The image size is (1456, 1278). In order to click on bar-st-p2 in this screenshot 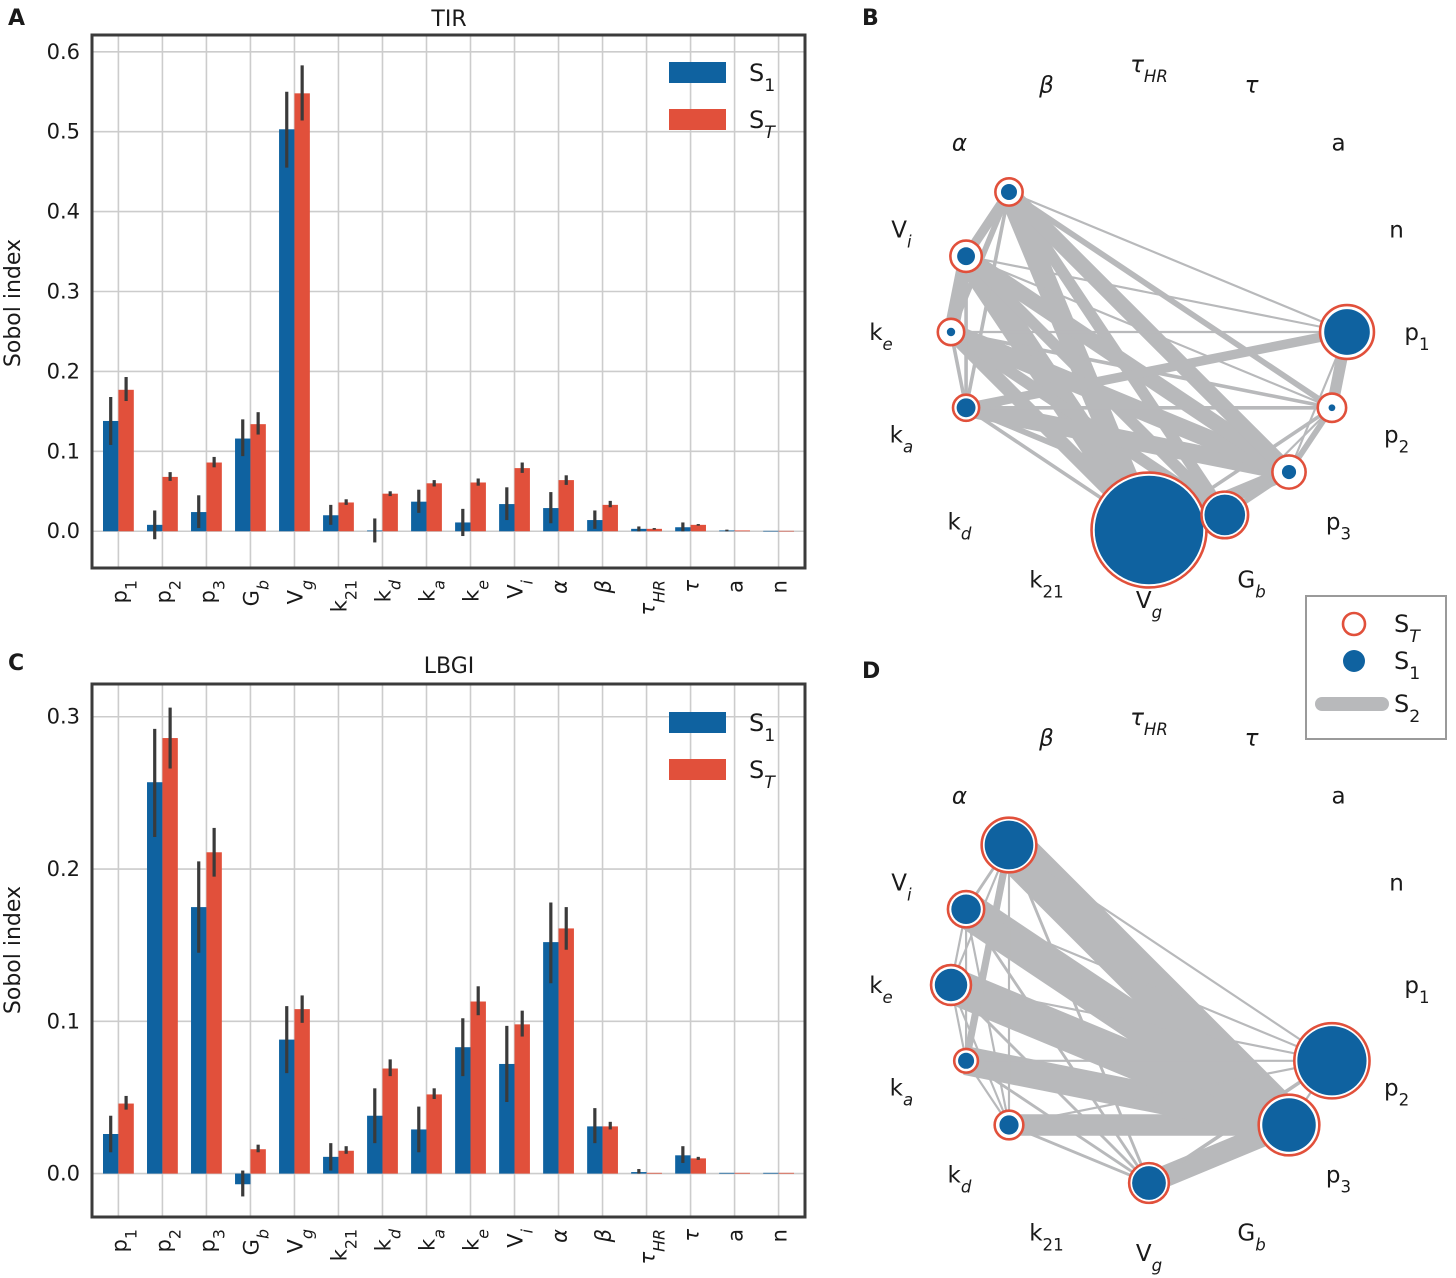, I will do `click(170, 504)`.